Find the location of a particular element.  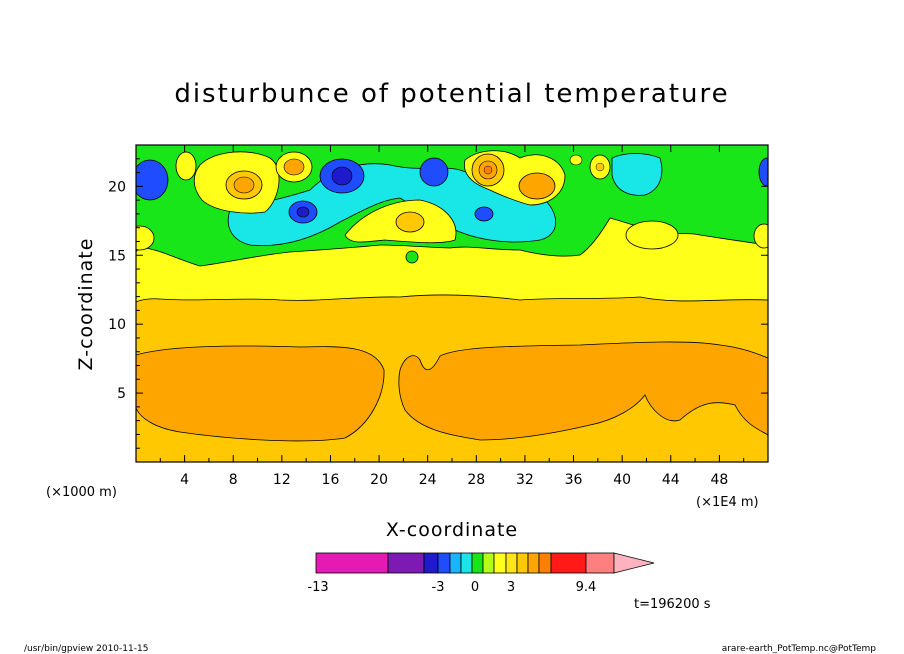

x-tick-label: 12 is located at coordinates (282, 480).